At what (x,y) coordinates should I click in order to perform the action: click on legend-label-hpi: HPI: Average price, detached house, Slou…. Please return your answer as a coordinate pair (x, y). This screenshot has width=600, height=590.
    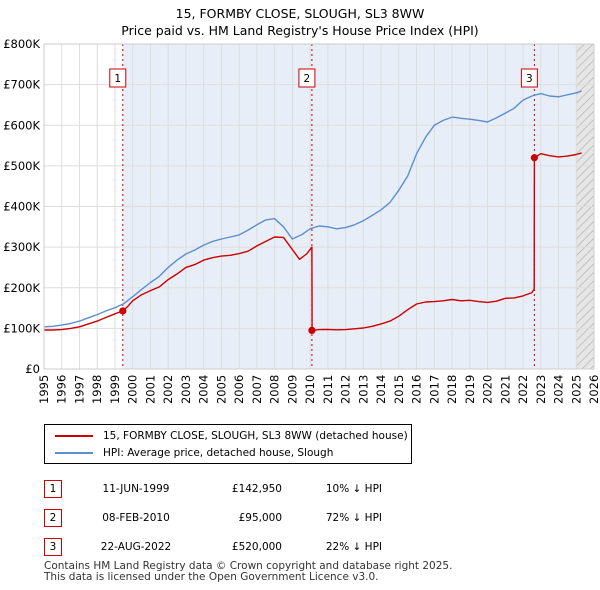
    Looking at the image, I should click on (218, 453).